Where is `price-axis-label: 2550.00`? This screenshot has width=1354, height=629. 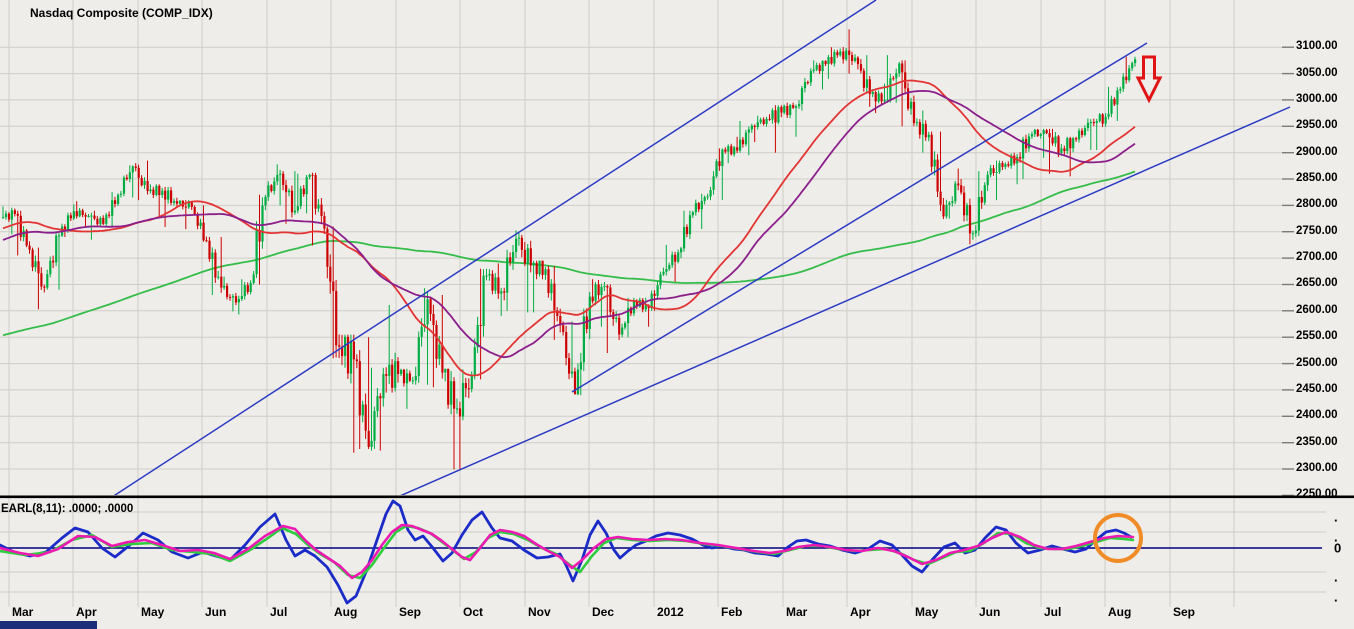 price-axis-label: 2550.00 is located at coordinates (1317, 336).